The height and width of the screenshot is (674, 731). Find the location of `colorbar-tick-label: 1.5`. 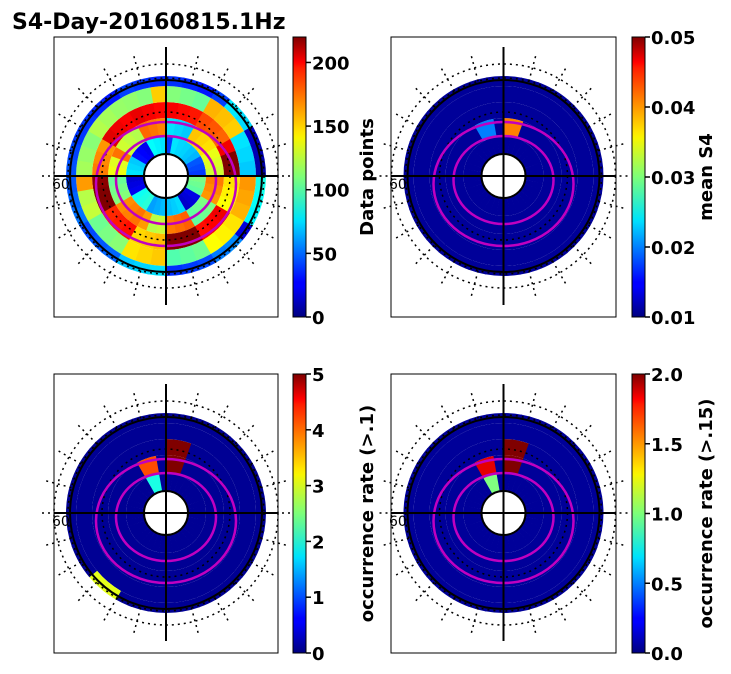

colorbar-tick-label: 1.5 is located at coordinates (667, 445).